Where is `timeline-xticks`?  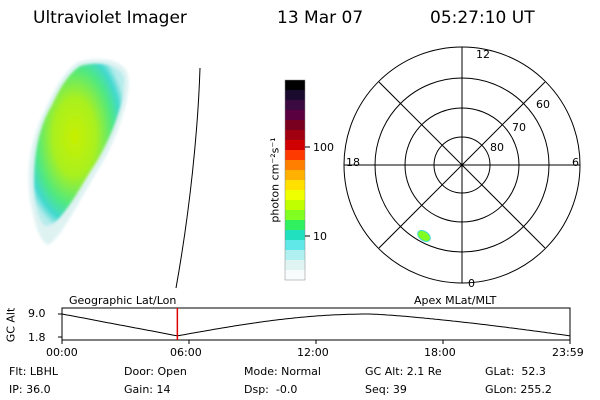 timeline-xticks is located at coordinates (316, 342).